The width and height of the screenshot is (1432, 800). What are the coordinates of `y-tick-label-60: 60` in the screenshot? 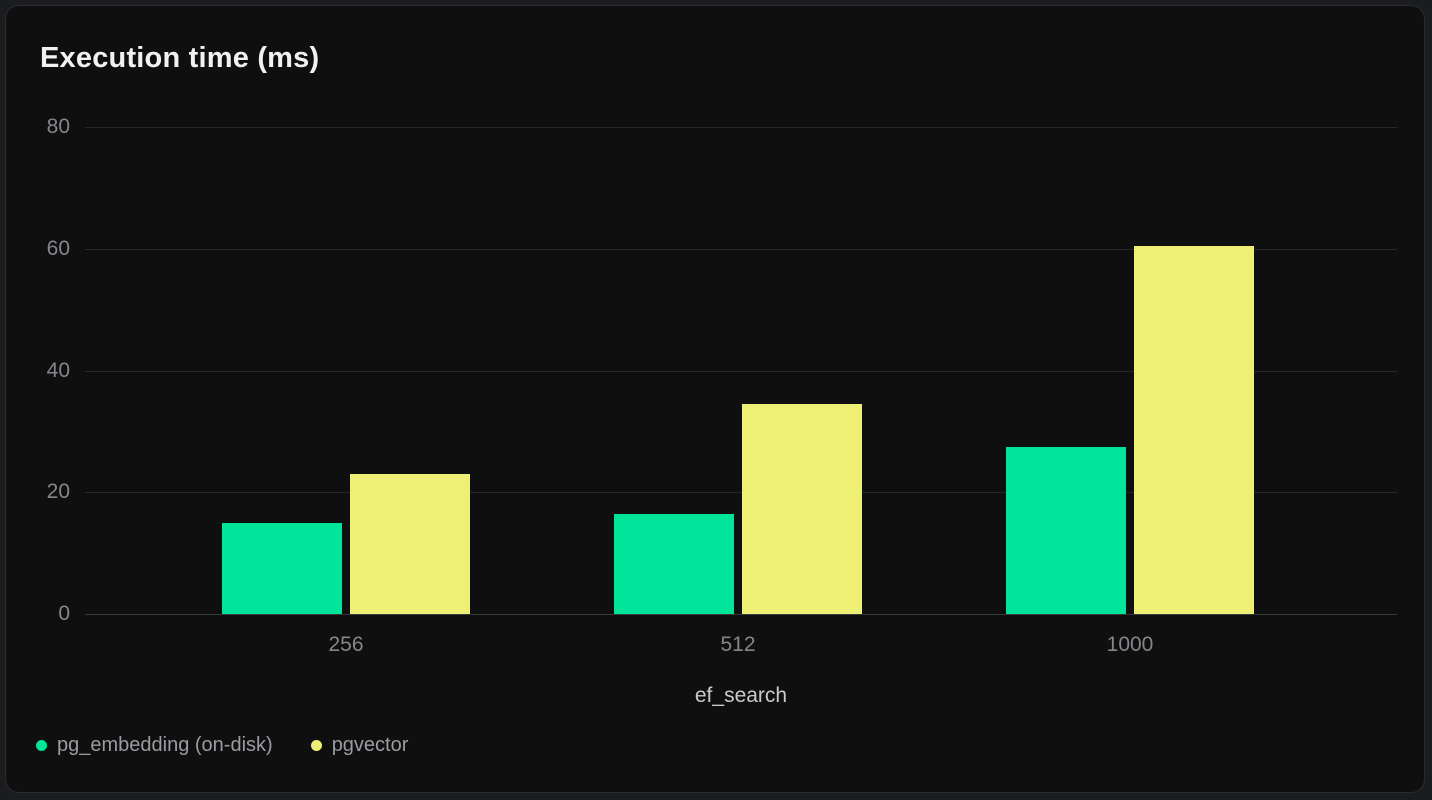 It's located at (58, 248).